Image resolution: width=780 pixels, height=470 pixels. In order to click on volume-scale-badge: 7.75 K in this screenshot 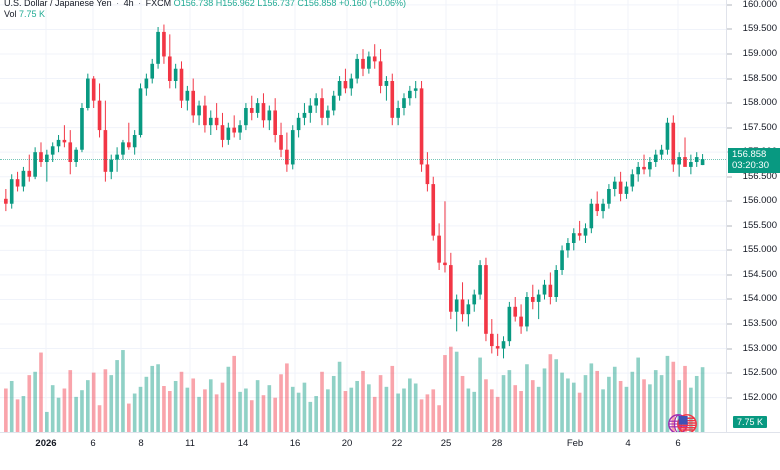, I will do `click(750, 422)`.